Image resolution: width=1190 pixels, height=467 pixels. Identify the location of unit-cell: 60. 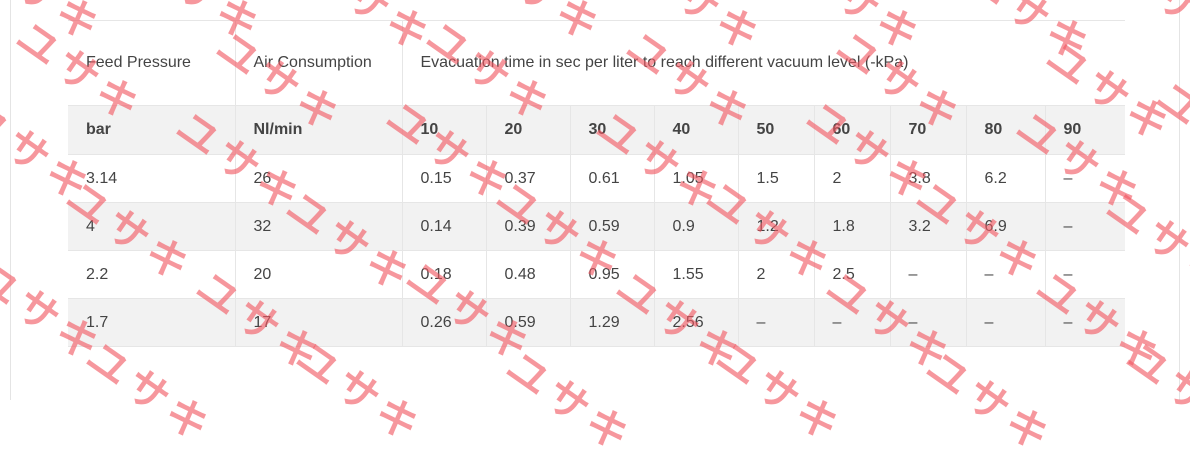
(852, 130).